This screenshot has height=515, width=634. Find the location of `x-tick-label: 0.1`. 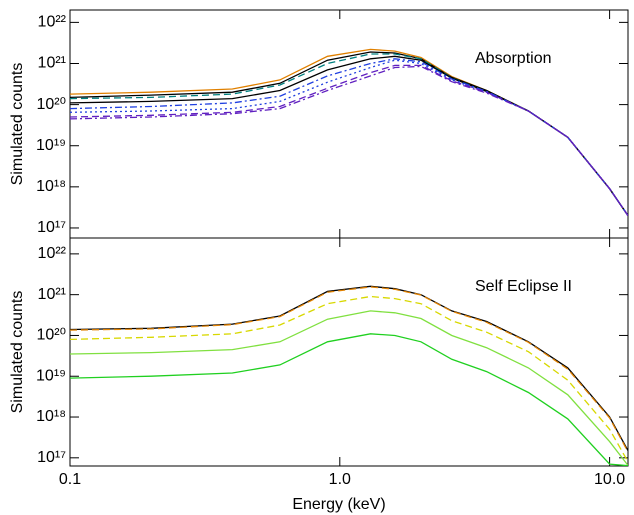

x-tick-label: 0.1 is located at coordinates (70, 479).